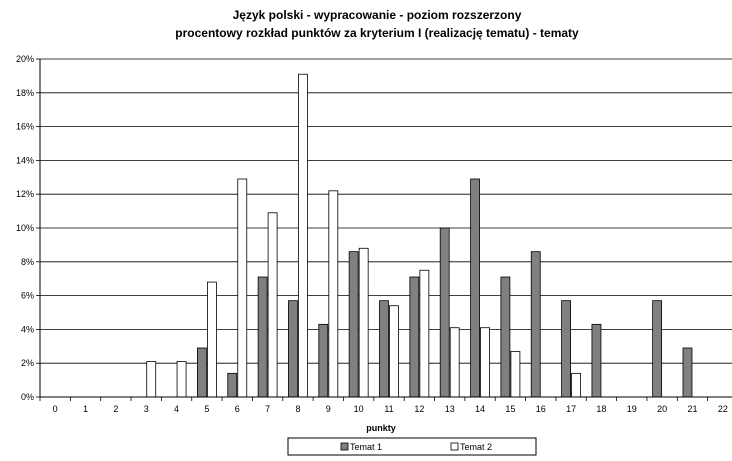 This screenshot has width=732, height=461. I want to click on x-tick-label: 7, so click(267, 409).